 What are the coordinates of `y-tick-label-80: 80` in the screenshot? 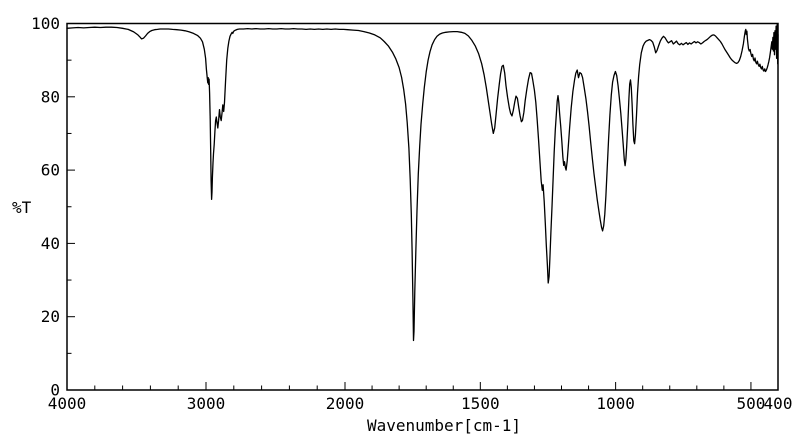 It's located at (50, 96).